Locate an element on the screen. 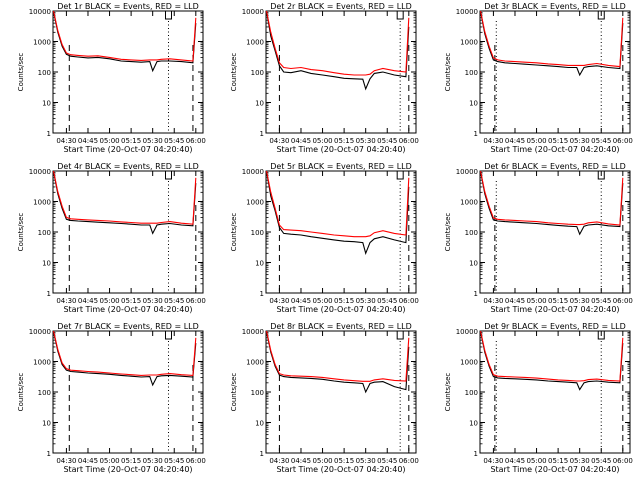 Image resolution: width=640 pixels, height=485 pixels. panel-title: Det 5r BLACK = Events, RED = LLD is located at coordinates (341, 166).